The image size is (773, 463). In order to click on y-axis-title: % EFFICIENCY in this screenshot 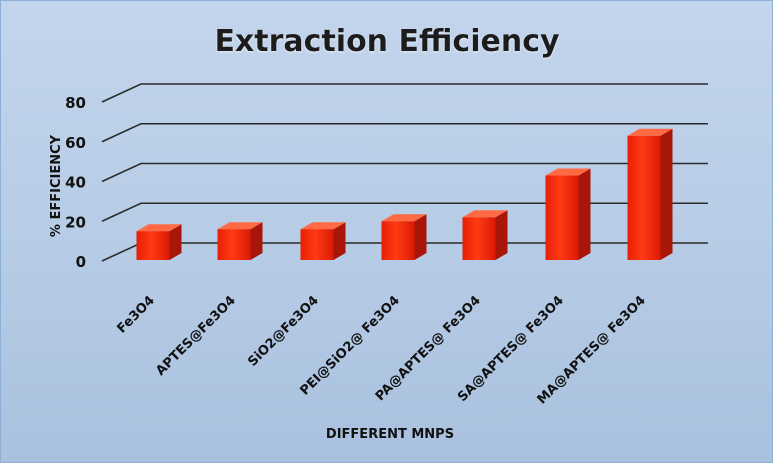, I will do `click(56, 185)`.